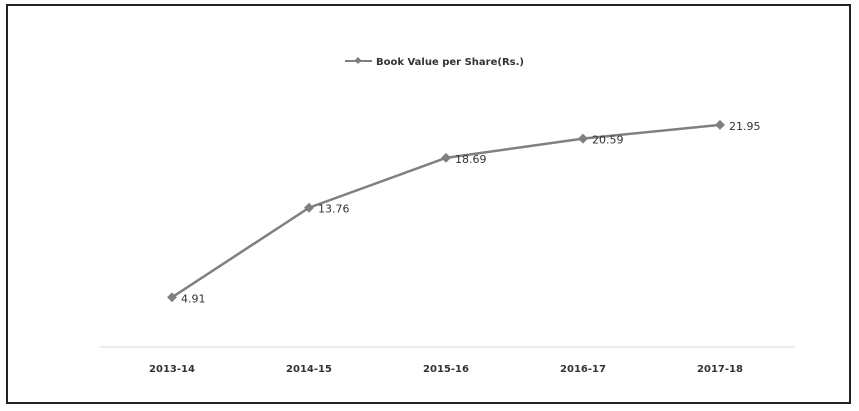  I want to click on data-label-2014-15: 13.76, so click(334, 209).